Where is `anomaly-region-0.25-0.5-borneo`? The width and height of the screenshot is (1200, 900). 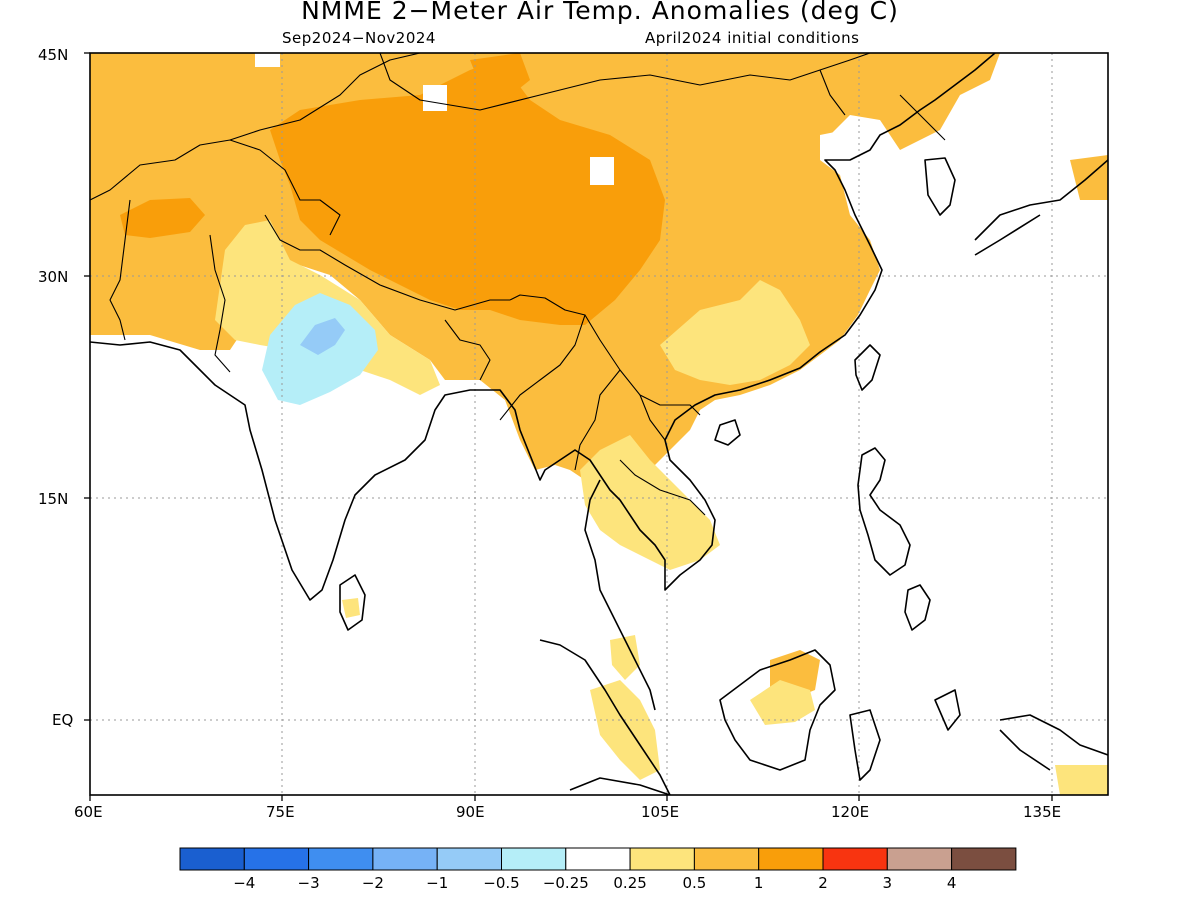
anomaly-region-0.25-0.5-borneo is located at coordinates (782, 702).